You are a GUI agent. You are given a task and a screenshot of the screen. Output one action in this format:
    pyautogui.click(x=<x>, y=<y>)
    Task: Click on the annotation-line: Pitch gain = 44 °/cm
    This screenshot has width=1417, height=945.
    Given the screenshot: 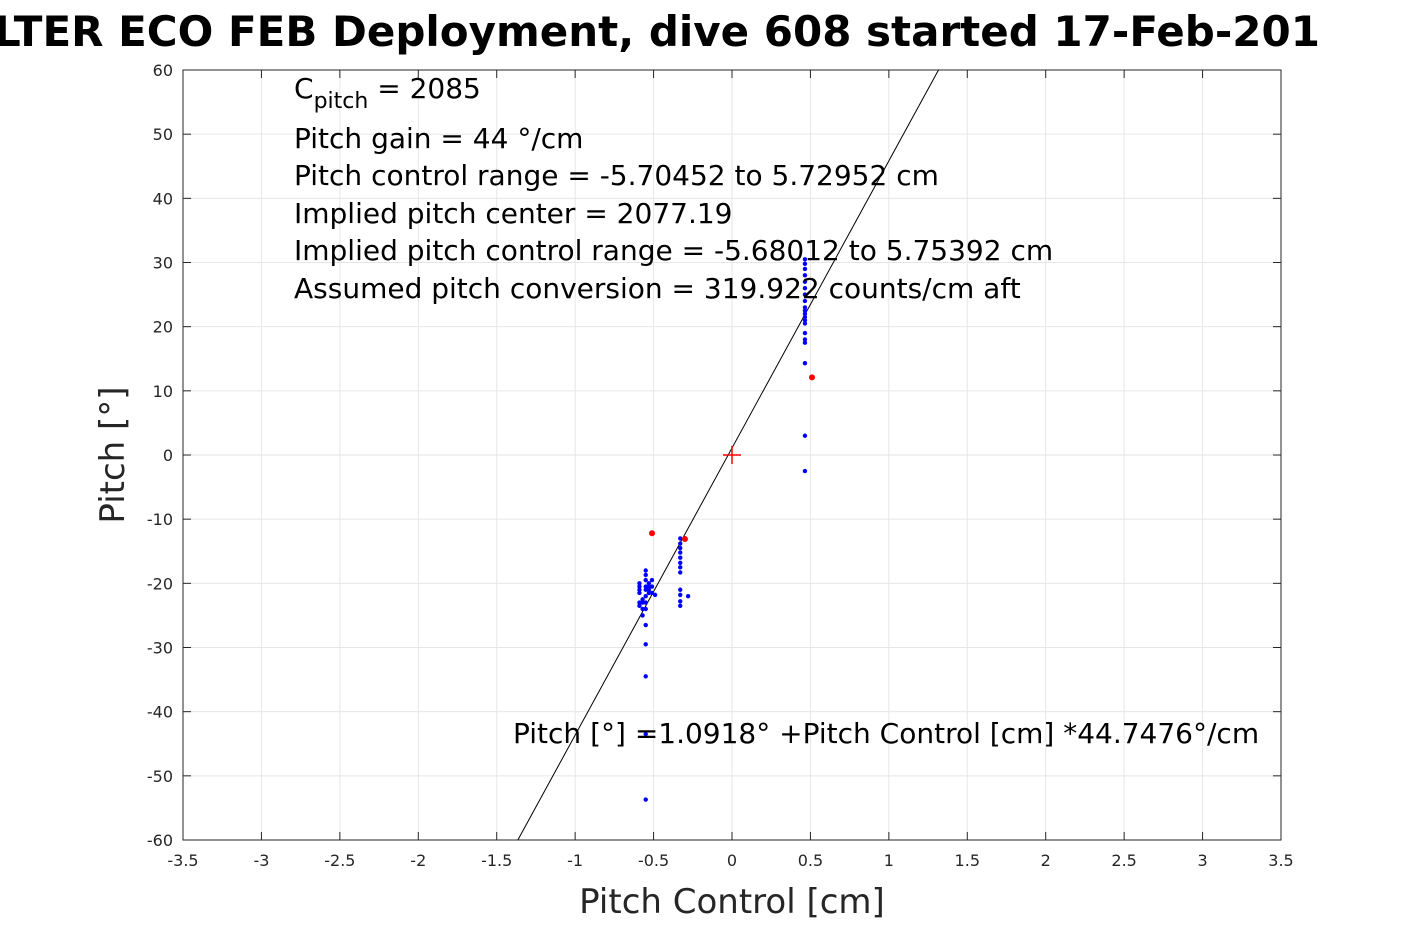 What is the action you would take?
    pyautogui.click(x=438, y=138)
    